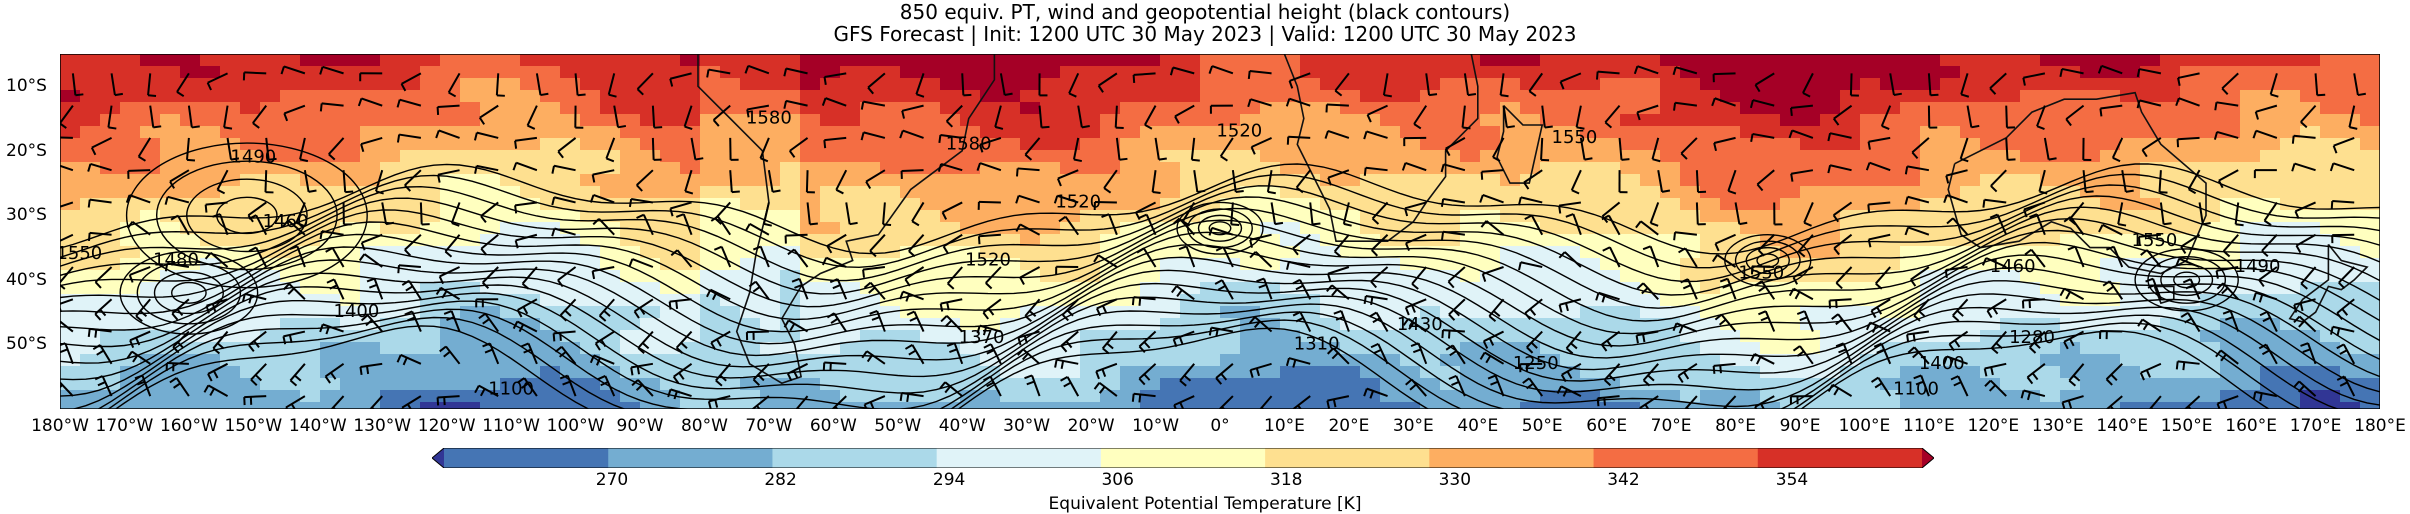 Image resolution: width=2410 pixels, height=514 pixels. What do you see at coordinates (26, 279) in the screenshot?
I see `lat-tick-label: 40°S` at bounding box center [26, 279].